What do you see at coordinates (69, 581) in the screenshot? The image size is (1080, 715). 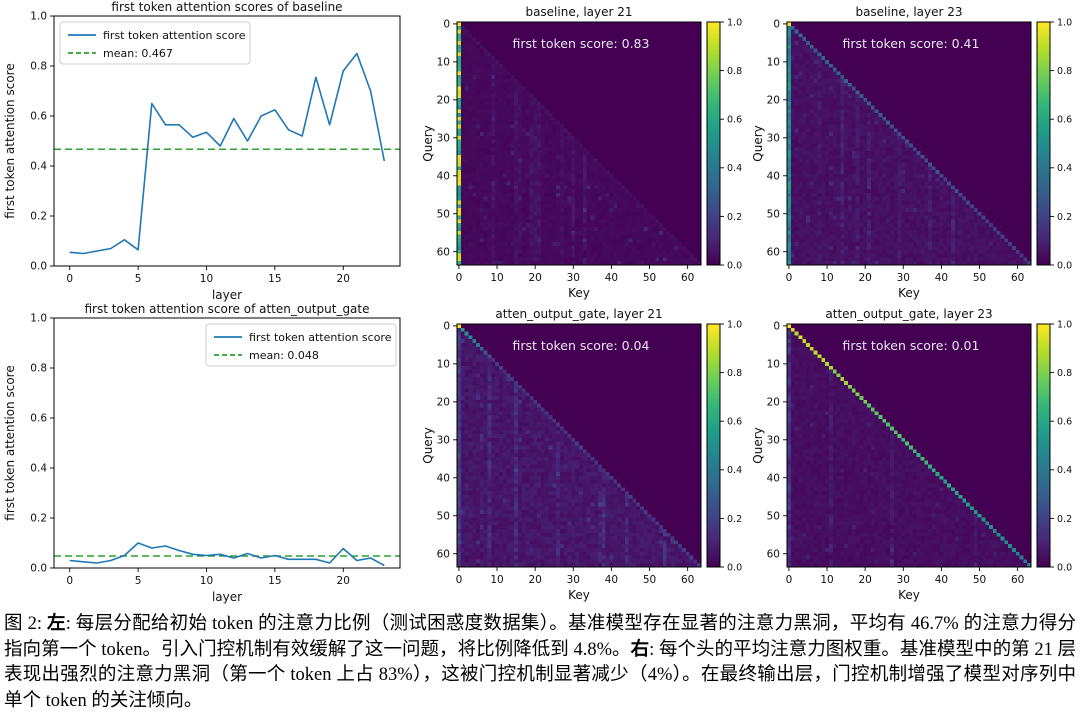 I see `x-tick-label: 0` at bounding box center [69, 581].